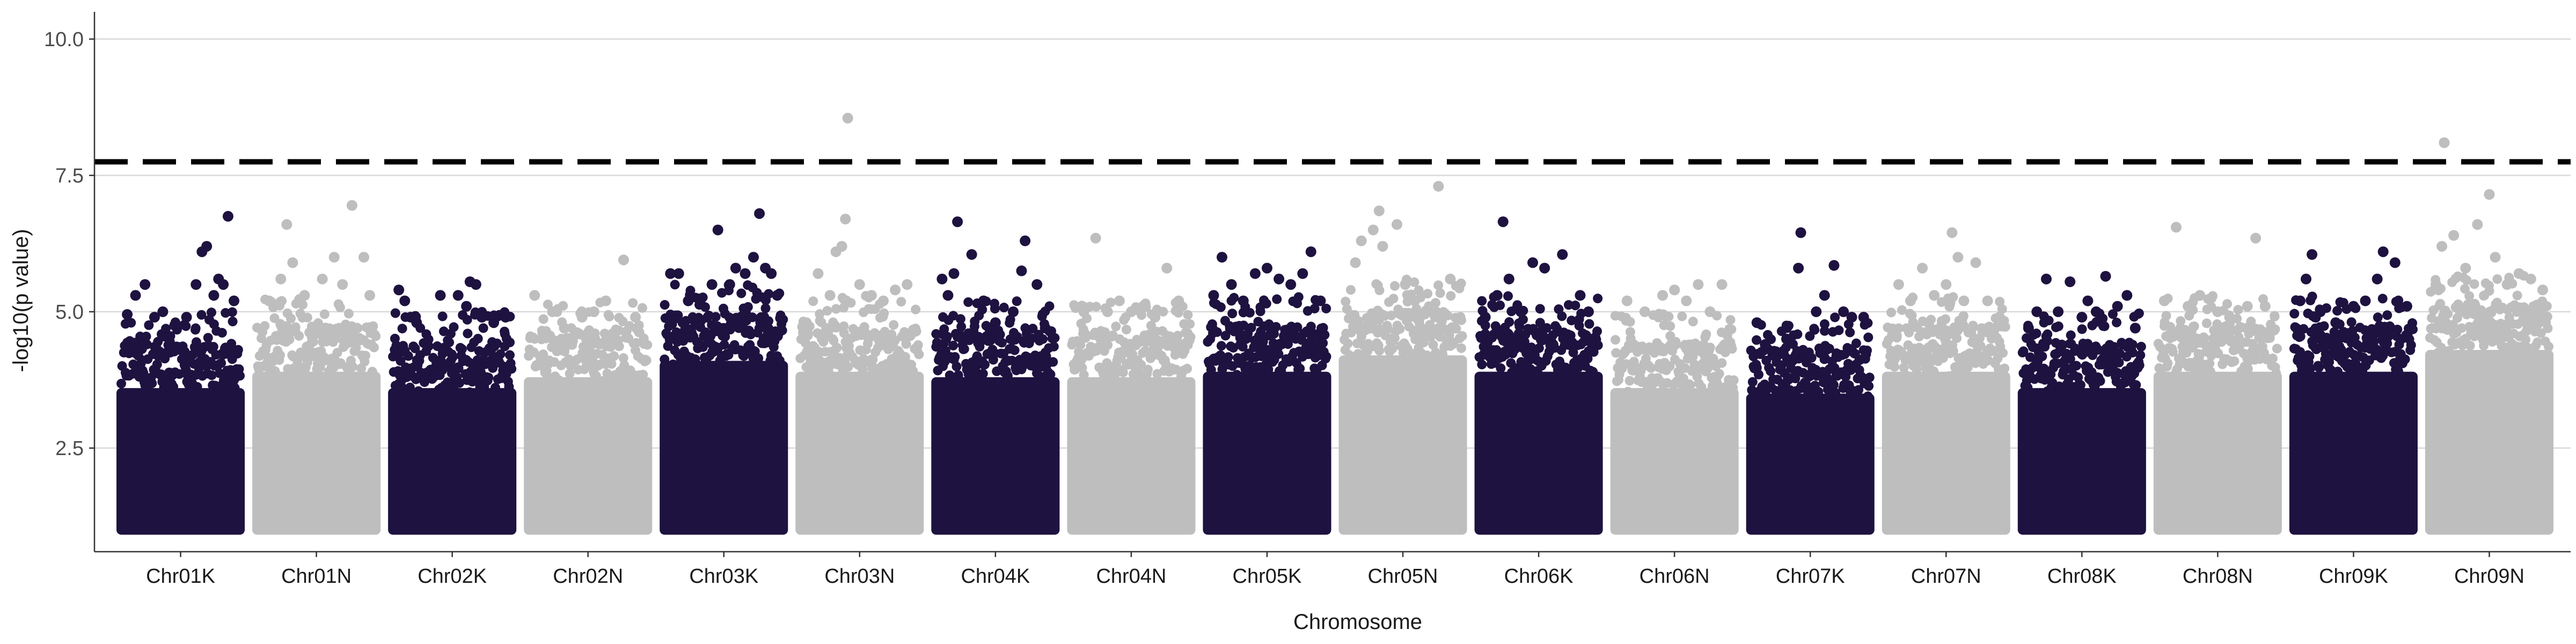 The width and height of the screenshot is (2576, 644). I want to click on chromosome-Chr01K, so click(180, 373).